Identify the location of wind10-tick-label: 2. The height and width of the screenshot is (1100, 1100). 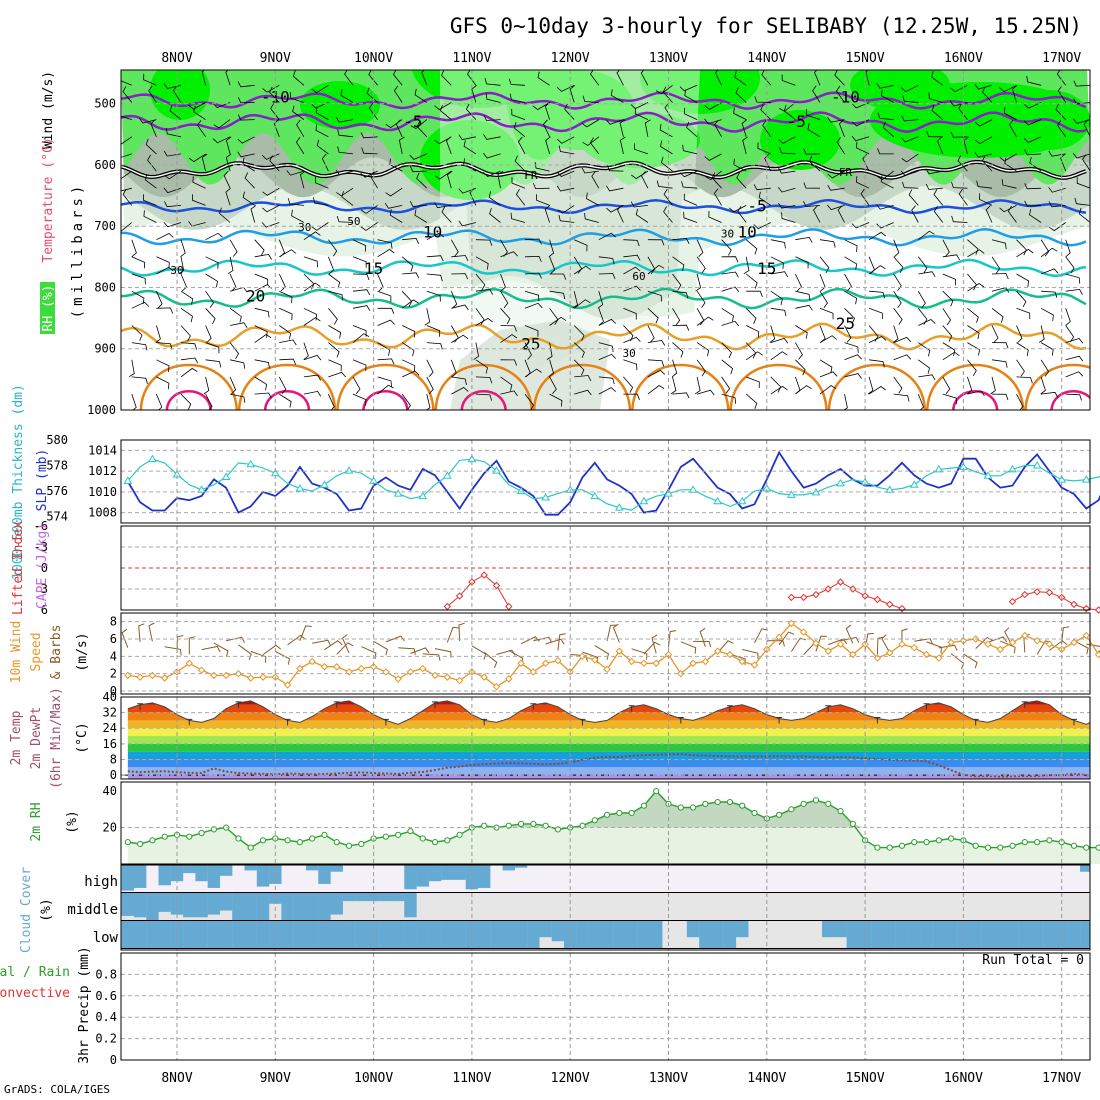
(113, 674).